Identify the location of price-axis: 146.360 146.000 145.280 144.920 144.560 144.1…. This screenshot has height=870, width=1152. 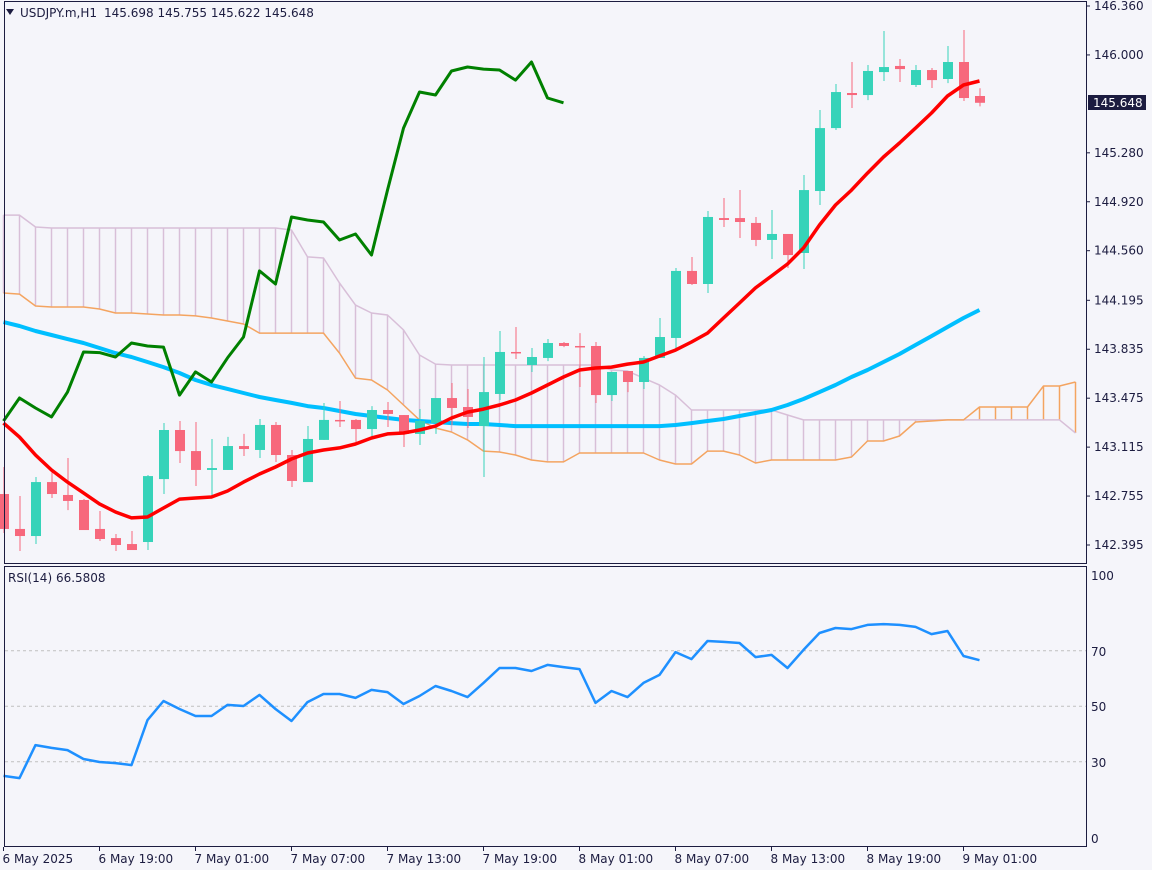
(1115, 276).